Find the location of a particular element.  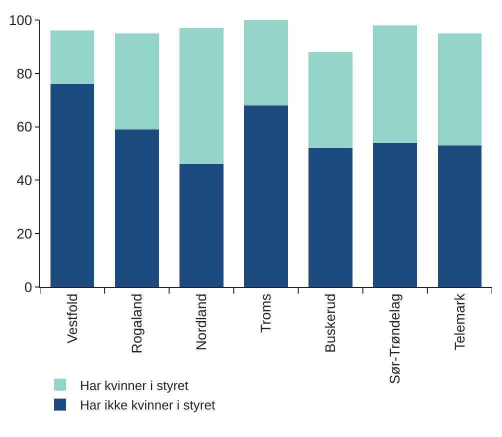

x-tick-label: Troms is located at coordinates (266, 313).